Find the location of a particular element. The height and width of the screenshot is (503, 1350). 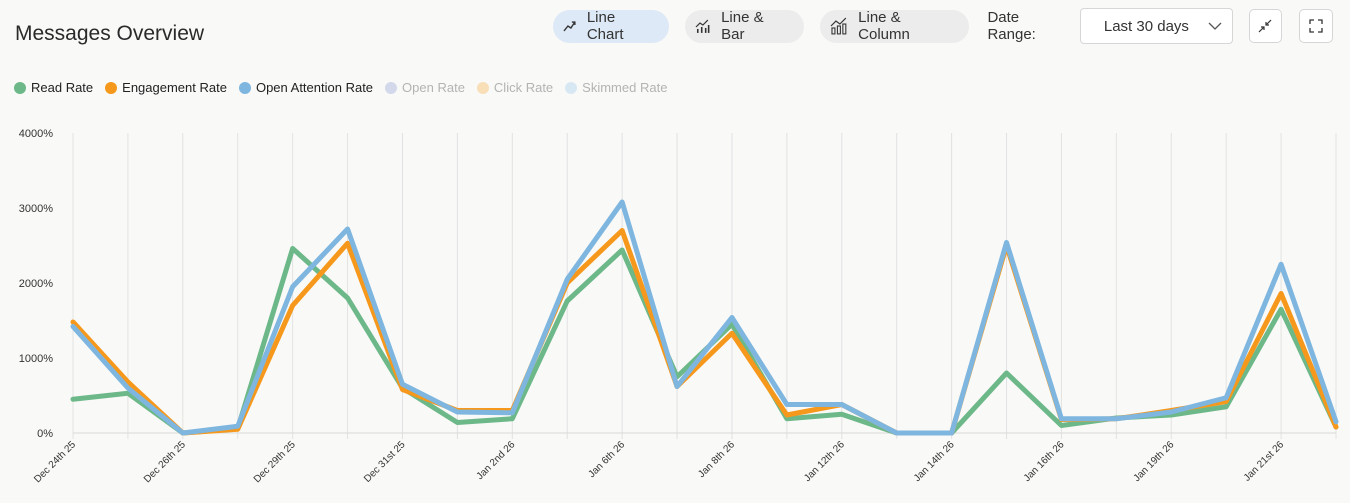

legend-item-click-rate: Click Rate is located at coordinates (515, 87).